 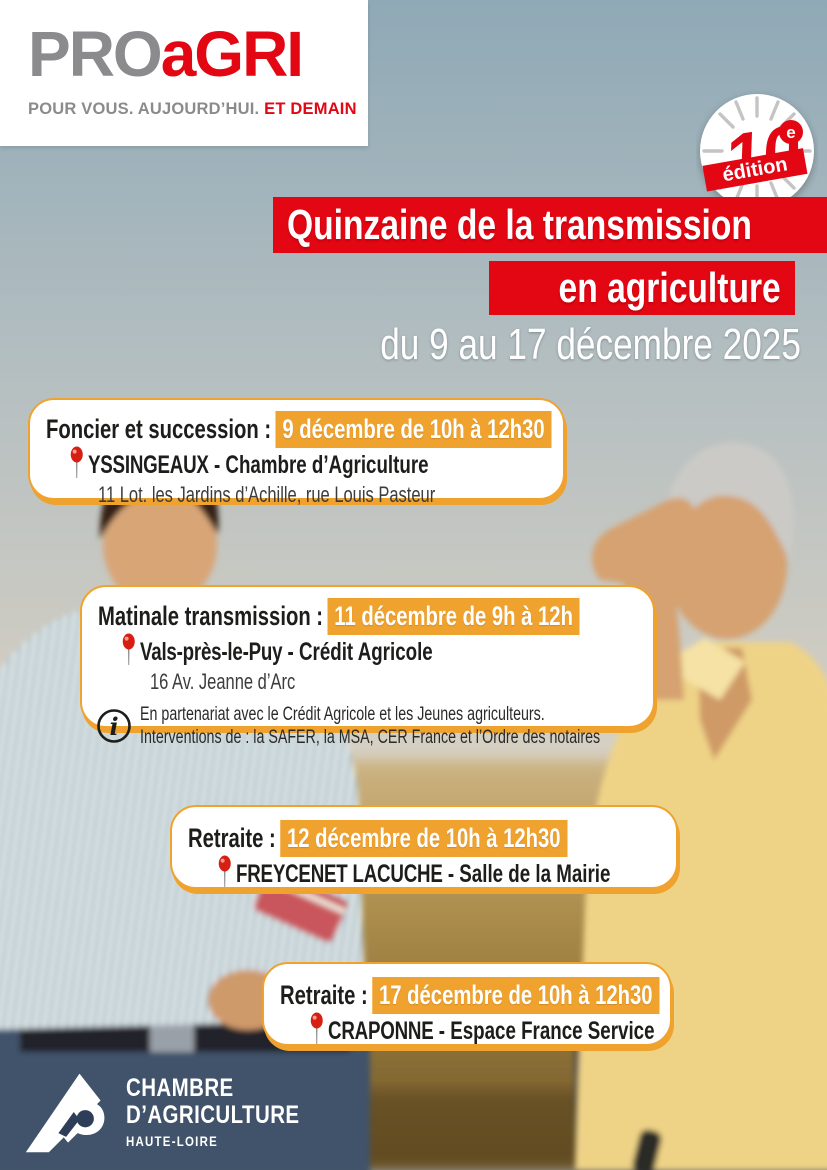 I want to click on chambre-line1: CHAMBRE, so click(x=180, y=1088).